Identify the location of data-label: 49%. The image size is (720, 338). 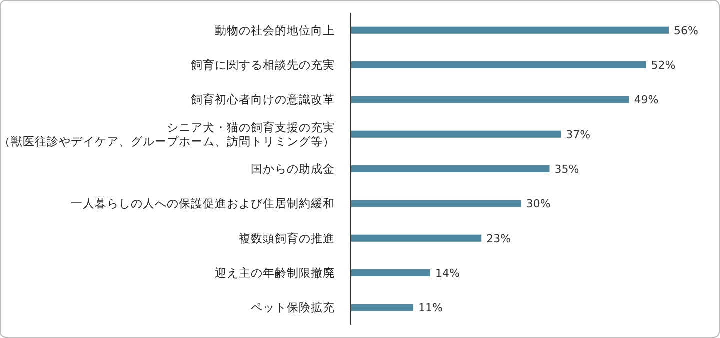
(646, 100).